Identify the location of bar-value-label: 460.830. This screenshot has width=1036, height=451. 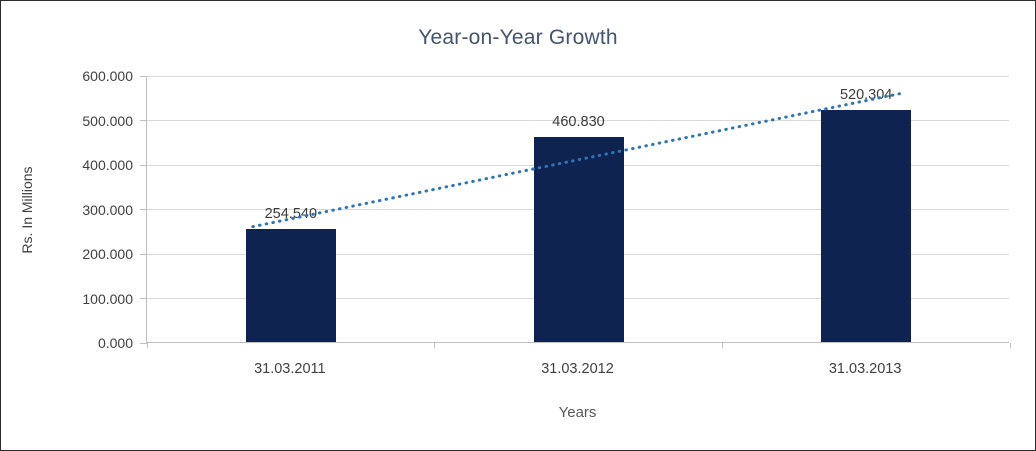
(578, 121).